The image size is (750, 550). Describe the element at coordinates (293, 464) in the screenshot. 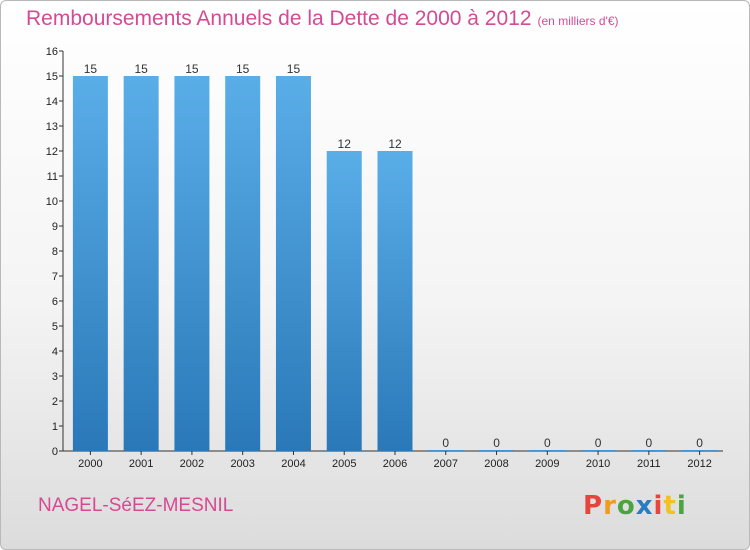

I see `x-tick-label: 2004` at that location.